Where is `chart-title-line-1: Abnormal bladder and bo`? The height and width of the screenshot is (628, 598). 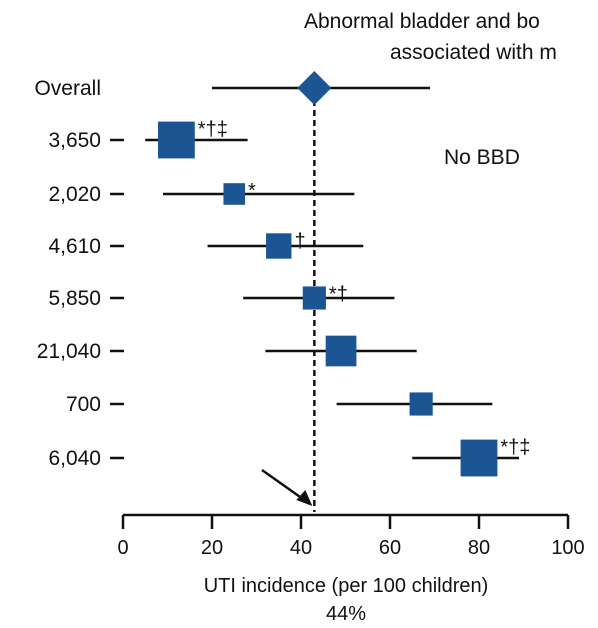 chart-title-line-1: Abnormal bladder and bo is located at coordinates (422, 21).